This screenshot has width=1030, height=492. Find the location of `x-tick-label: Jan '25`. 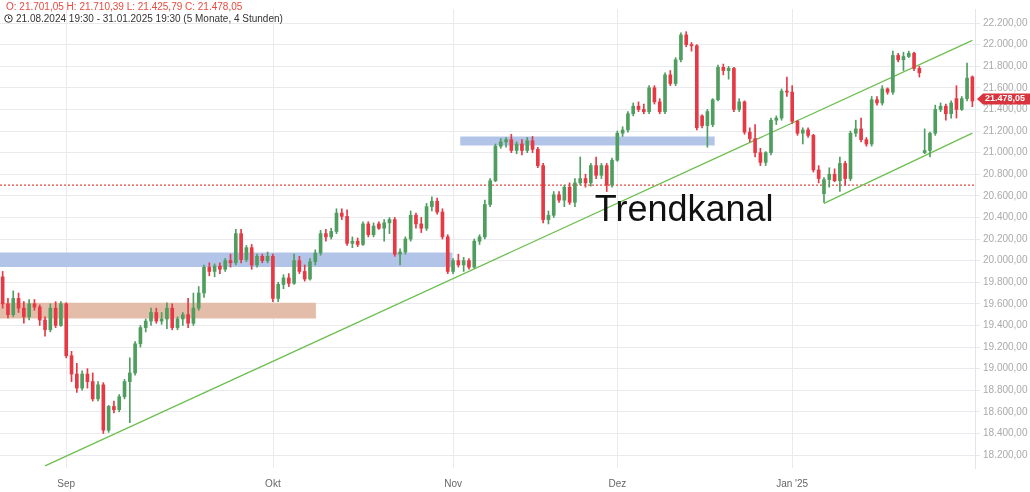

x-tick-label: Jan '25 is located at coordinates (792, 483).